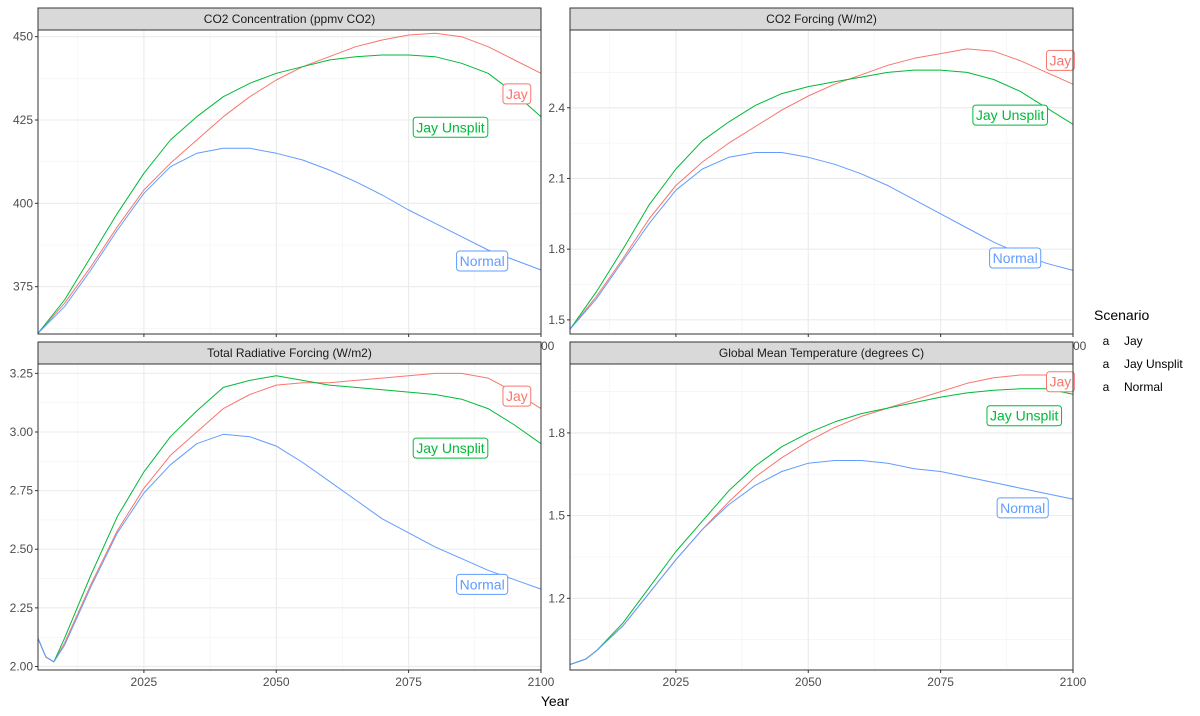 The width and height of the screenshot is (1200, 716). What do you see at coordinates (821, 19) in the screenshot?
I see `facet-strip-title: CO2 Forcing (W/m2)` at bounding box center [821, 19].